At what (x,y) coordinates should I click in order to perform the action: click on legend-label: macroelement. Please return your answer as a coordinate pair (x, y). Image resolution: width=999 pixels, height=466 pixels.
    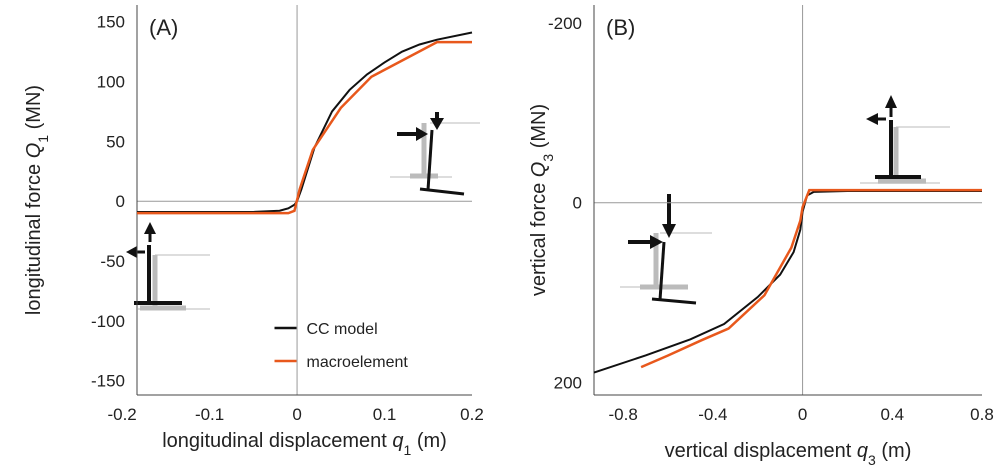
    Looking at the image, I should click on (358, 362).